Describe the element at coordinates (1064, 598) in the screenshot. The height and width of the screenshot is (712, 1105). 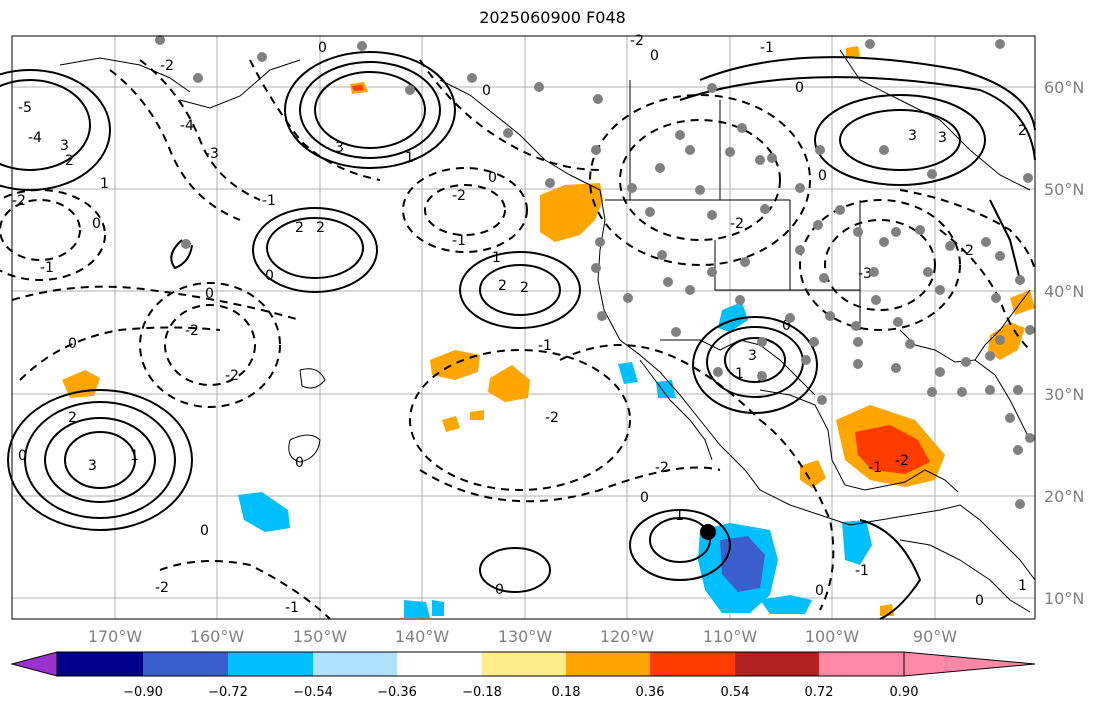
I see `lat-label-10n: 10°N` at that location.